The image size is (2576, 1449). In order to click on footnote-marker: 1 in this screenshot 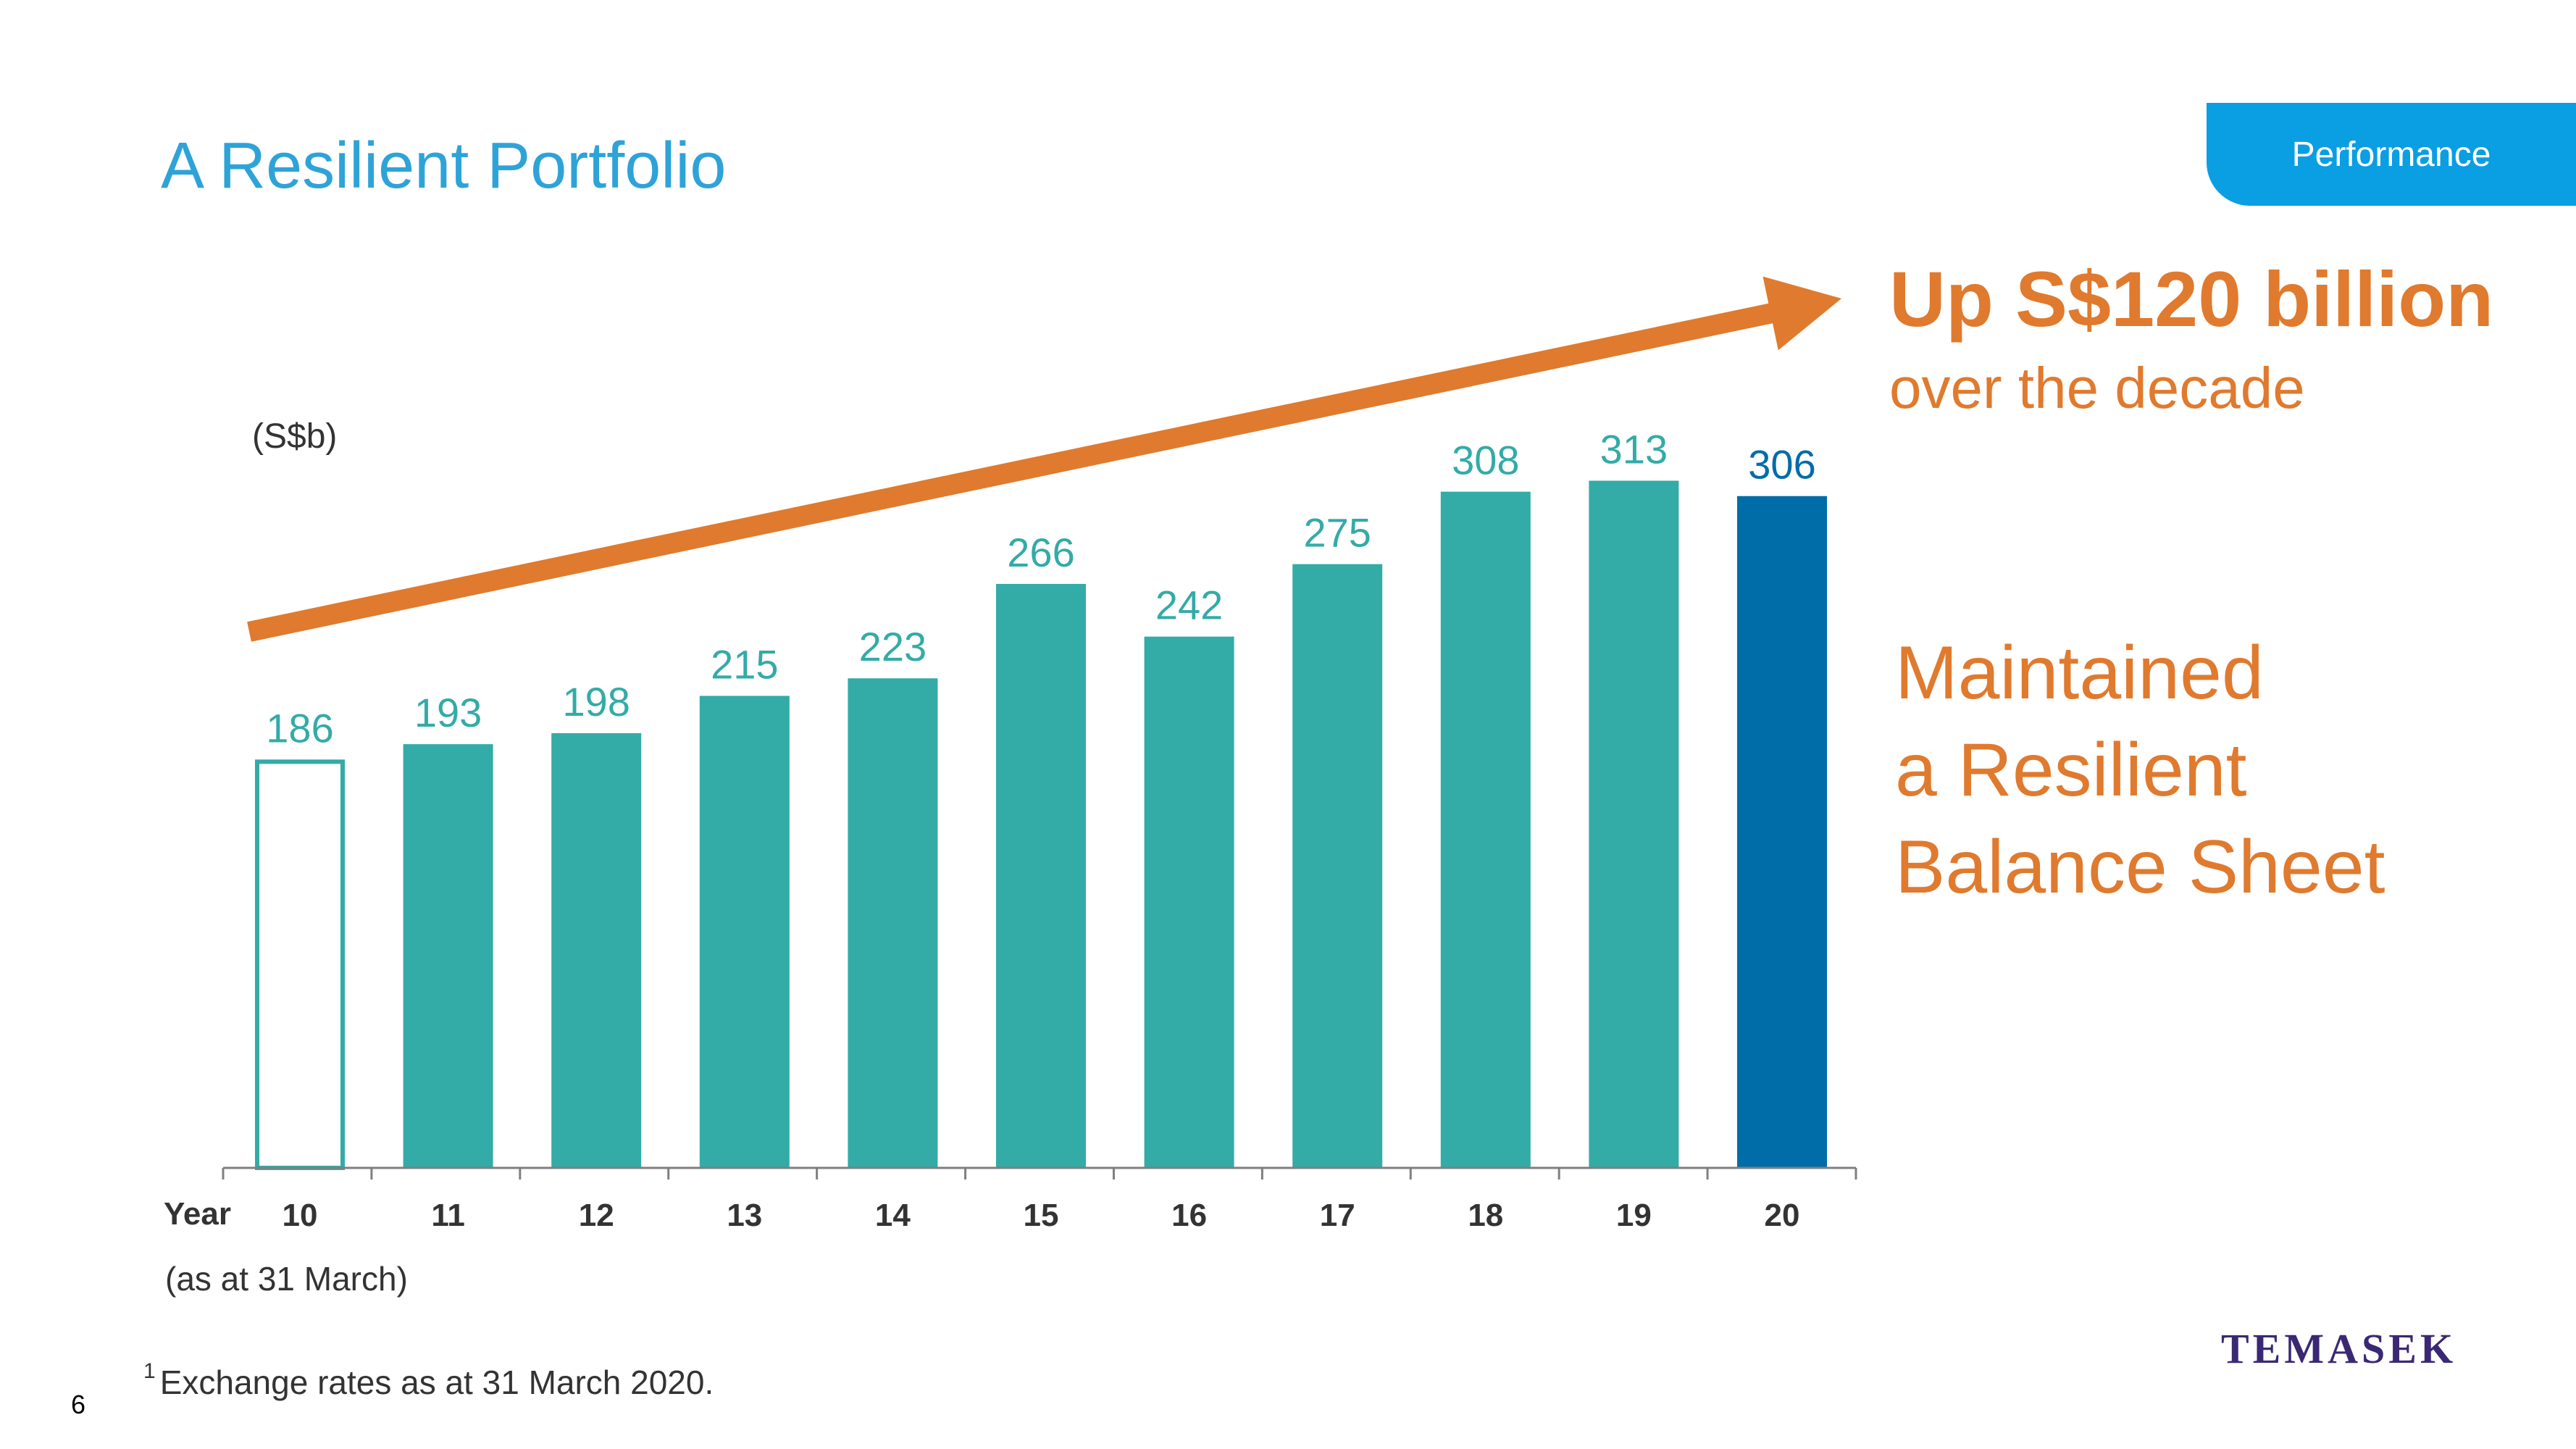, I will do `click(149, 1371)`.